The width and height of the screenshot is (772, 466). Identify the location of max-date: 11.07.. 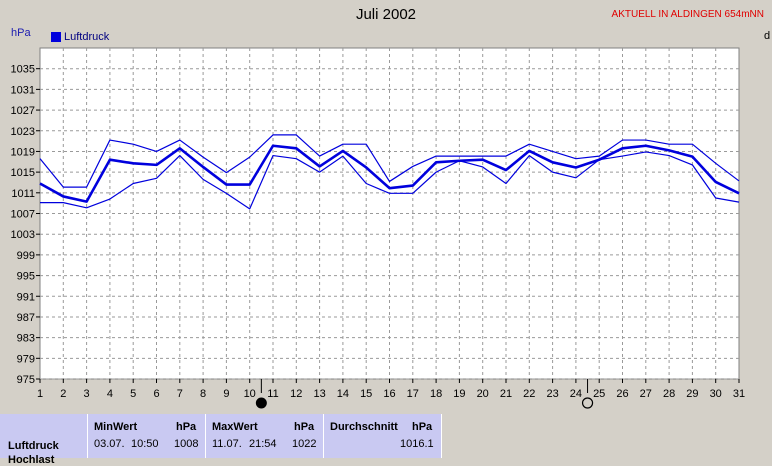
(227, 444).